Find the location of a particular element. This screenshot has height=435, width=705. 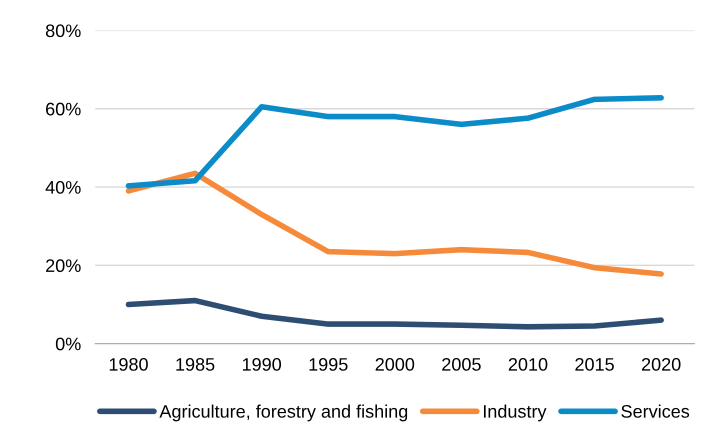

x-tick-label: 2015 is located at coordinates (594, 364).